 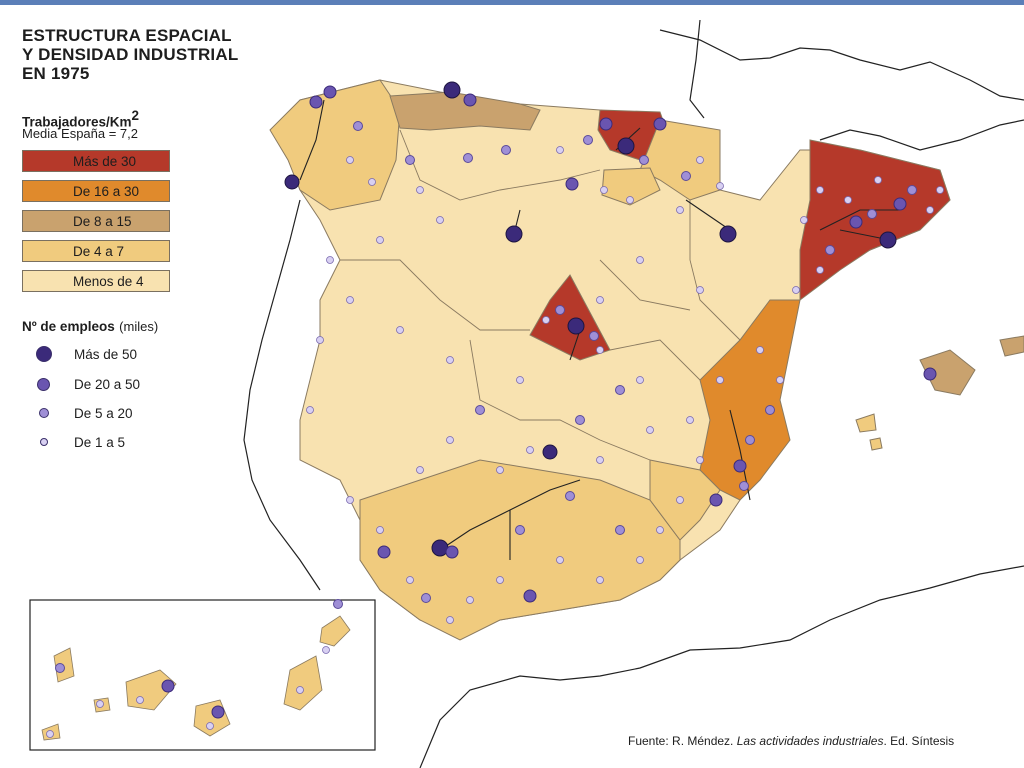 I want to click on employment-class-1: Más de 50, so click(x=86, y=354).